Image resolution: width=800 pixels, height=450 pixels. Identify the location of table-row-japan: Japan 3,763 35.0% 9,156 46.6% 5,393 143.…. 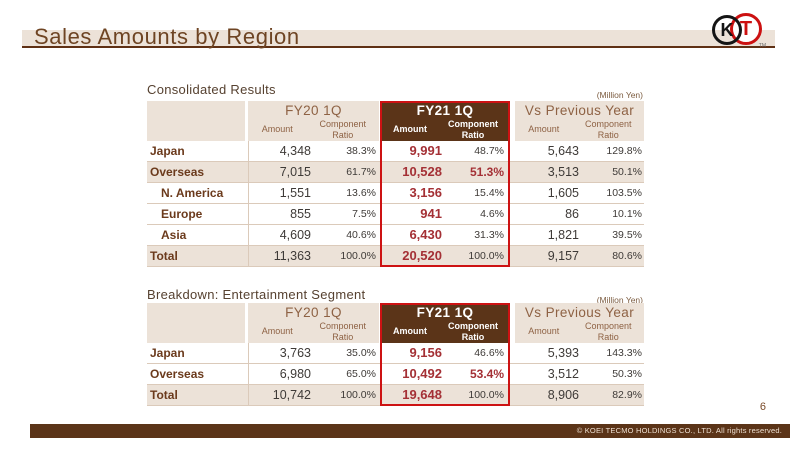
(395, 353).